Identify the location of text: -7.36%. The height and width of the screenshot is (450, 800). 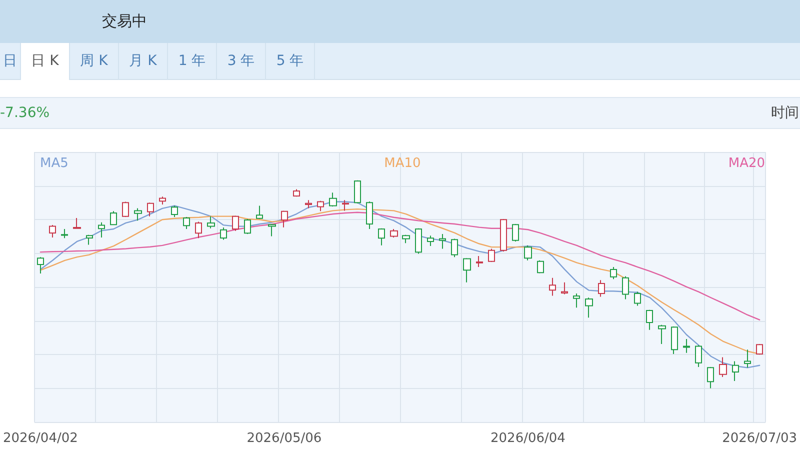
(25, 113).